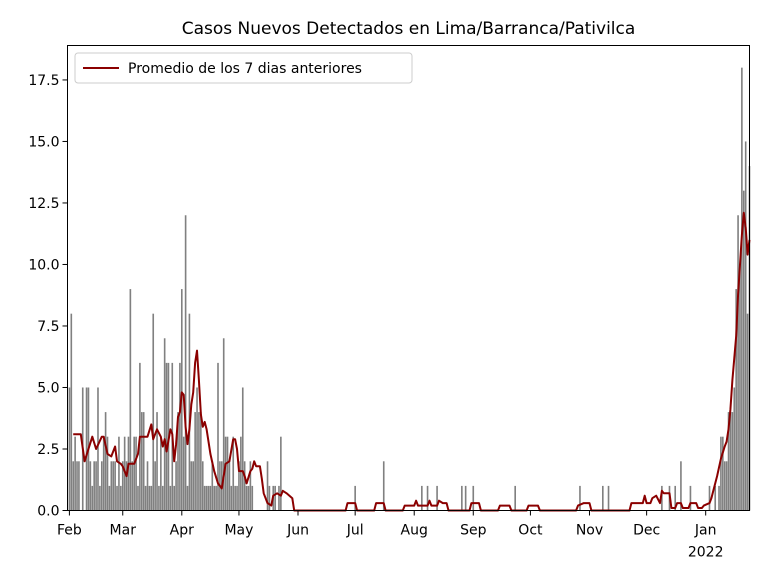  I want to click on legend-label: Promedio de los 7 dias anteriores, so click(245, 69).